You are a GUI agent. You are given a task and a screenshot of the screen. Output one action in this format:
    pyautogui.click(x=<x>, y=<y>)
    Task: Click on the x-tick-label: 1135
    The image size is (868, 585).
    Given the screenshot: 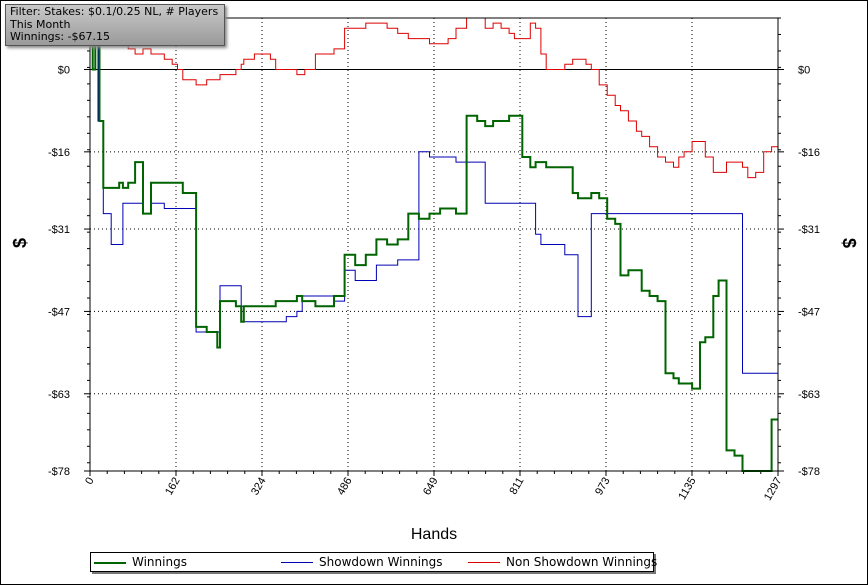 What is the action you would take?
    pyautogui.click(x=687, y=489)
    